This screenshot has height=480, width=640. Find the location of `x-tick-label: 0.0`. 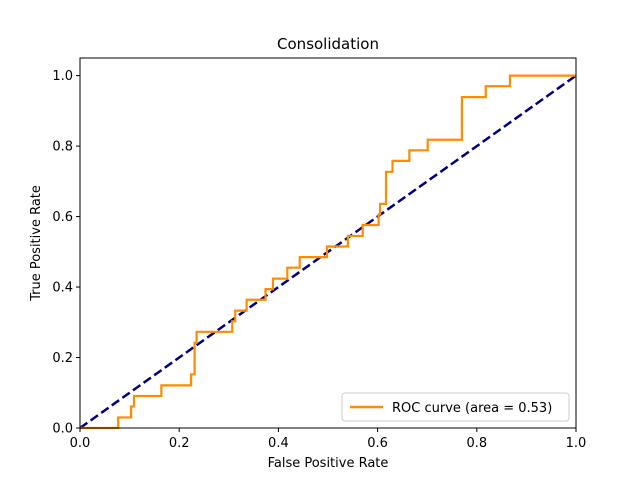

x-tick-label: 0.0 is located at coordinates (80, 443).